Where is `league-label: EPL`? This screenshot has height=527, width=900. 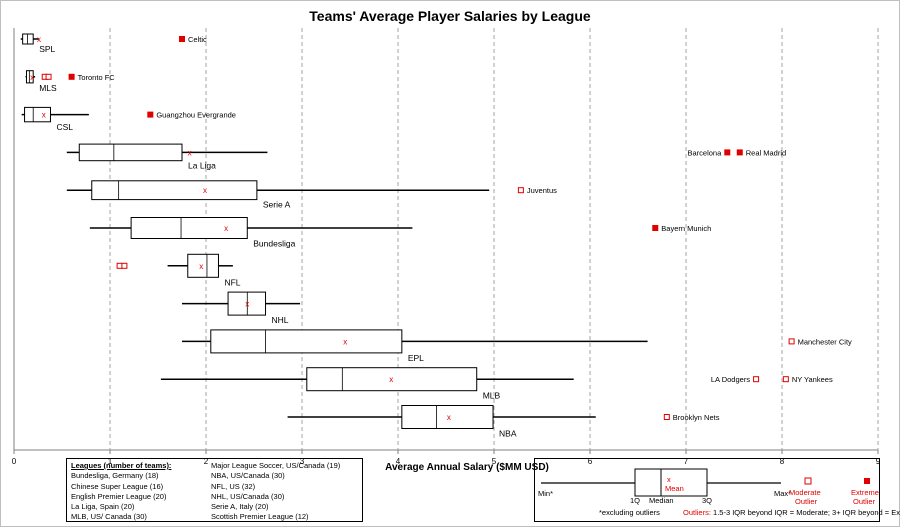
league-label: EPL is located at coordinates (416, 358).